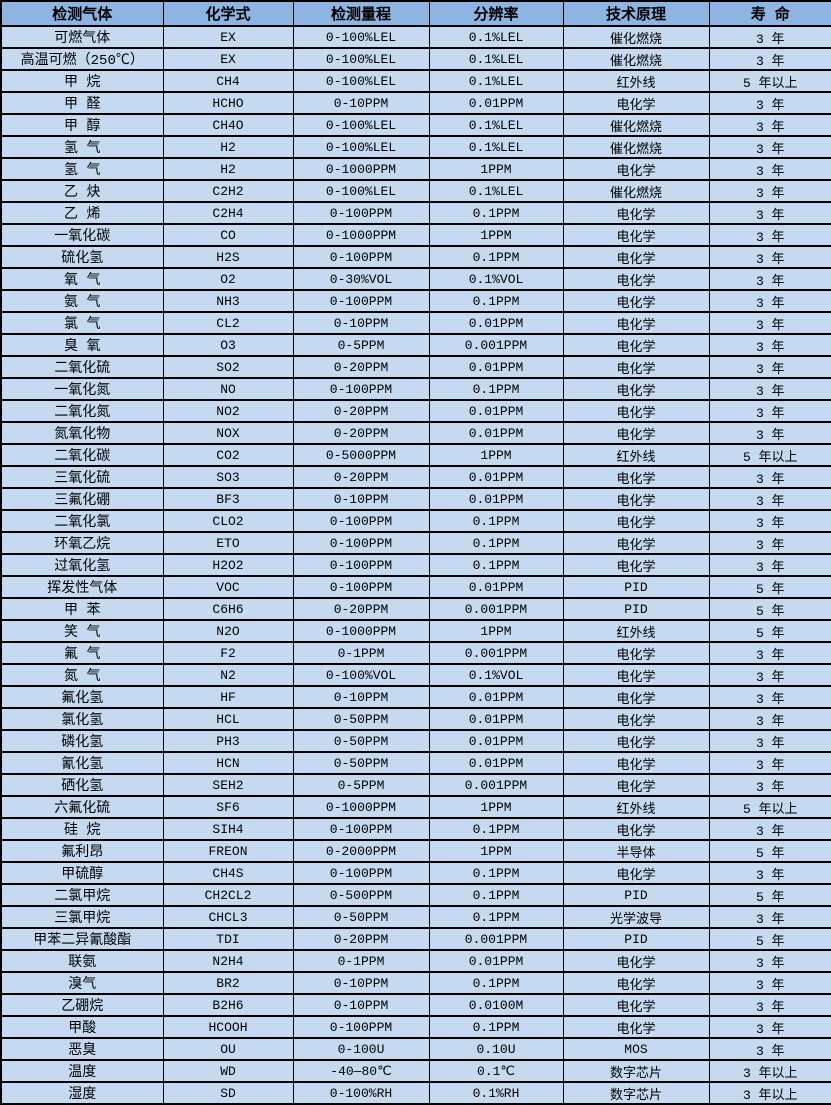 This screenshot has height=1105, width=831. I want to click on table-cell-gas: 氮氧化物, so click(82, 433).